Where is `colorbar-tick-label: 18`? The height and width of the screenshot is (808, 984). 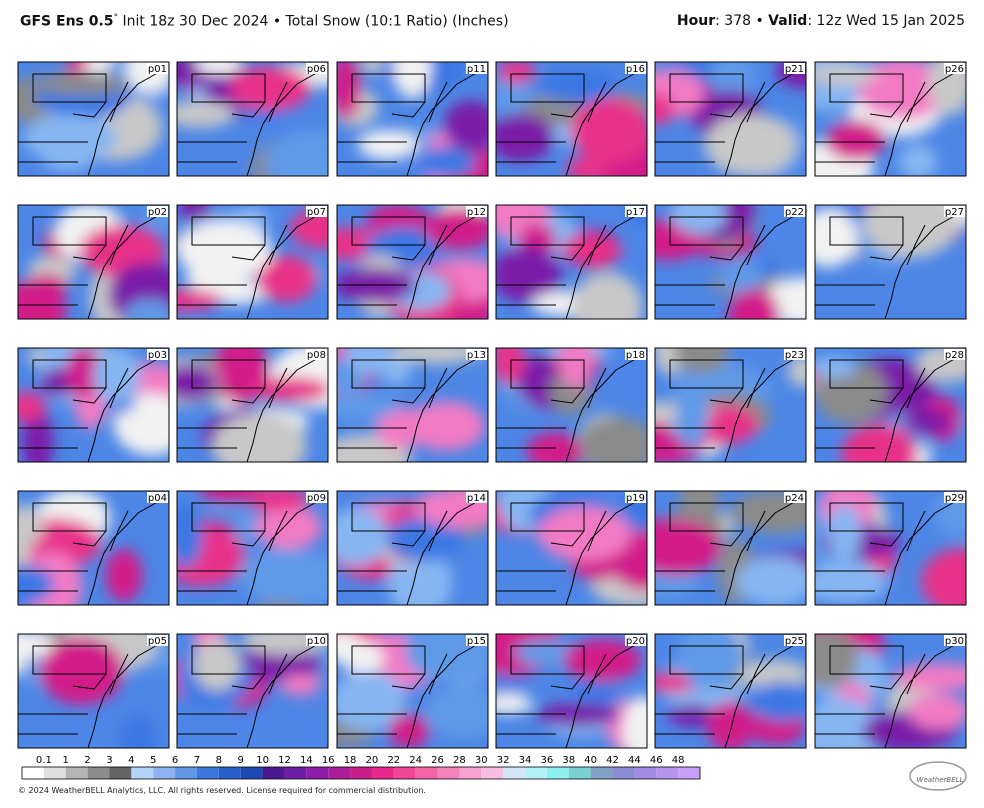
colorbar-tick-label: 18 is located at coordinates (350, 760).